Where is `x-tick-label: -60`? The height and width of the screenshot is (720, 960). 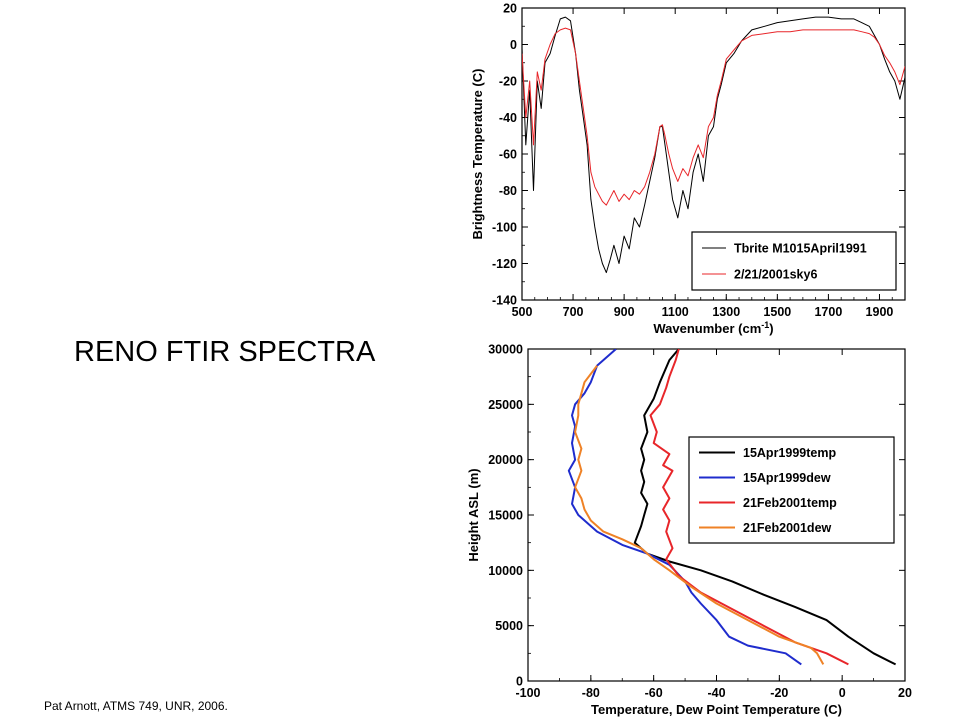 x-tick-label: -60 is located at coordinates (654, 693).